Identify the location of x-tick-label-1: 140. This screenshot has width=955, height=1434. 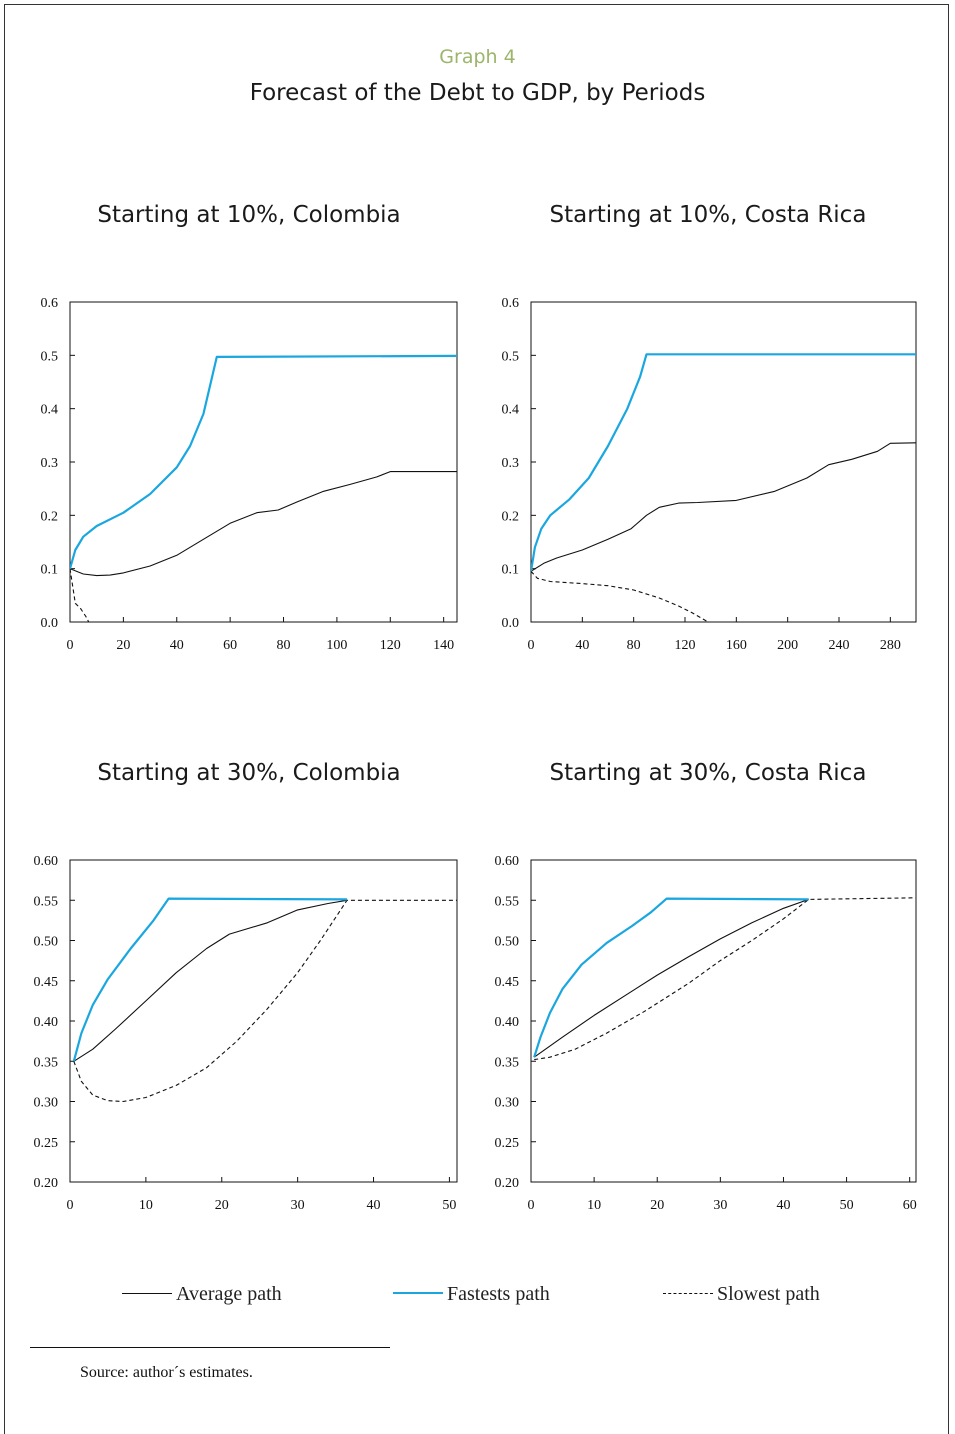
(443, 645).